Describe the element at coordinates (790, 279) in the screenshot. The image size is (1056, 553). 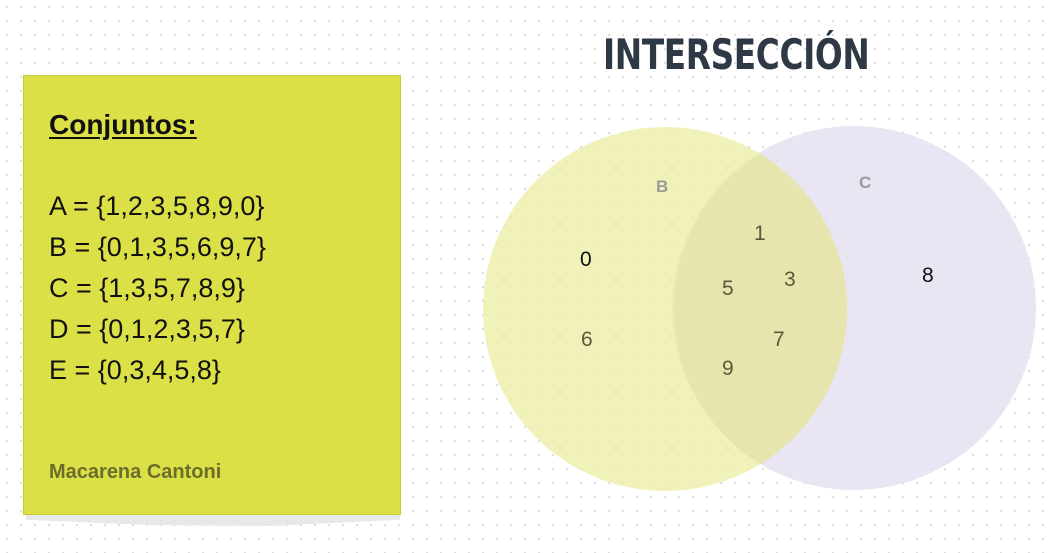
I see `element-intersection-1: 3` at that location.